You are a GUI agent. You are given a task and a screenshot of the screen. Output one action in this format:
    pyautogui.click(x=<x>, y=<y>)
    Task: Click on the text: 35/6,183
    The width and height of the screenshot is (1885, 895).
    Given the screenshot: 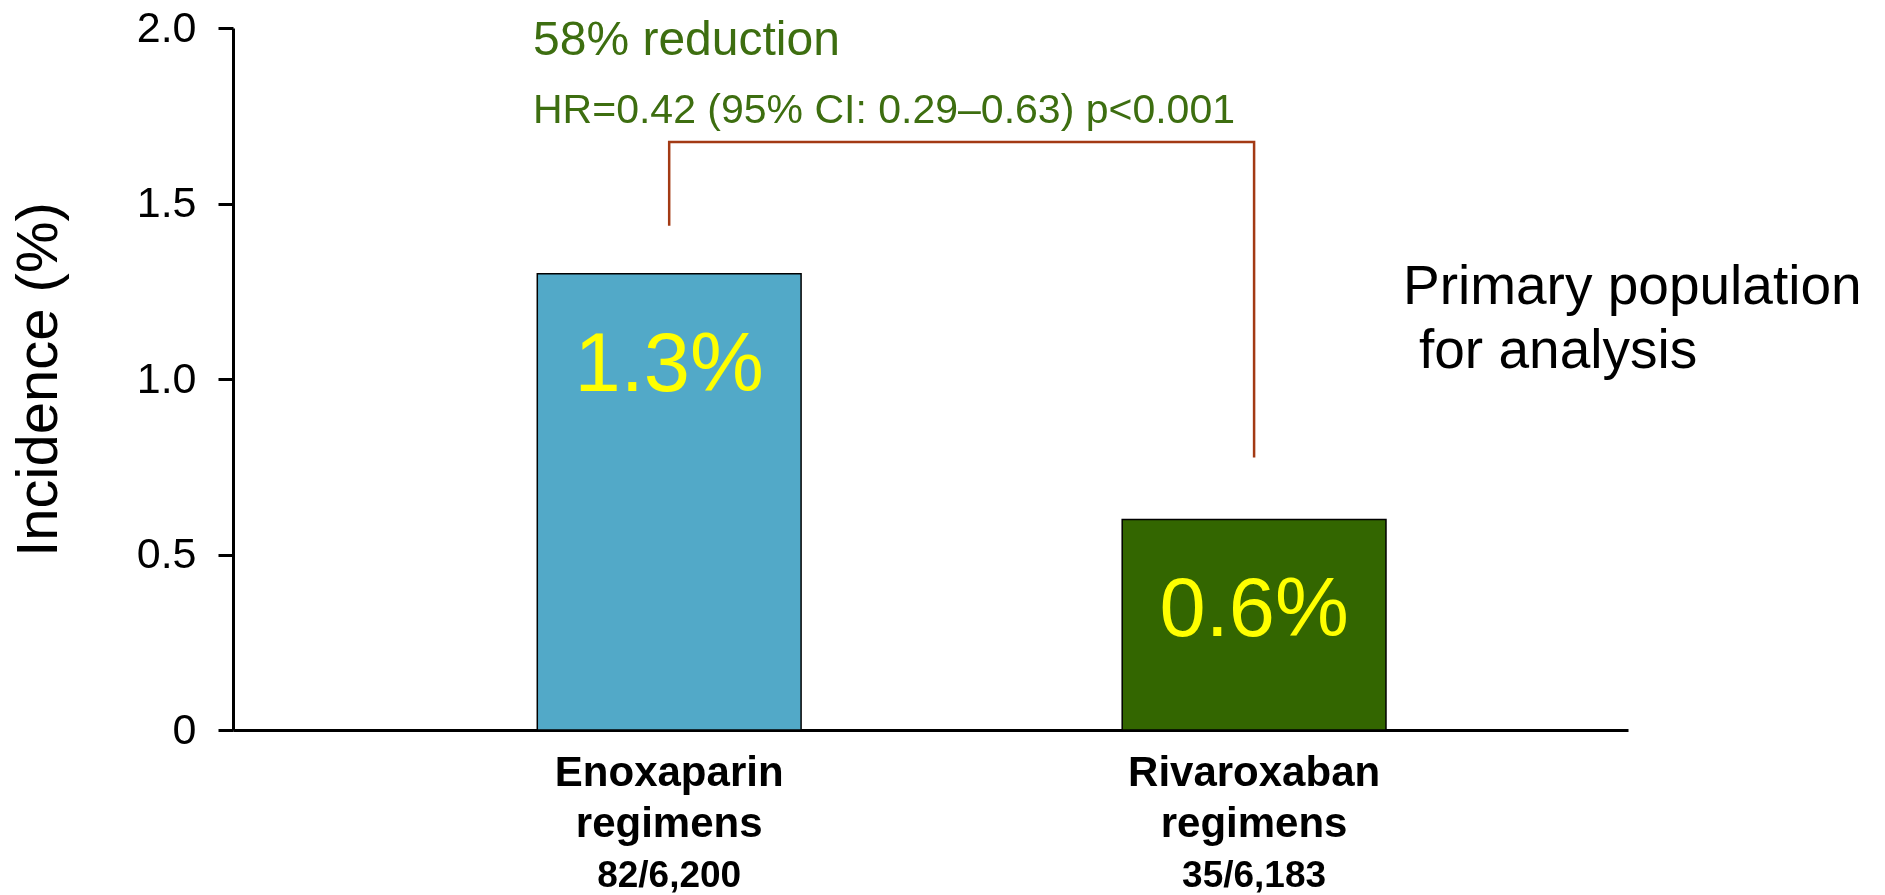 What is the action you would take?
    pyautogui.click(x=1254, y=874)
    